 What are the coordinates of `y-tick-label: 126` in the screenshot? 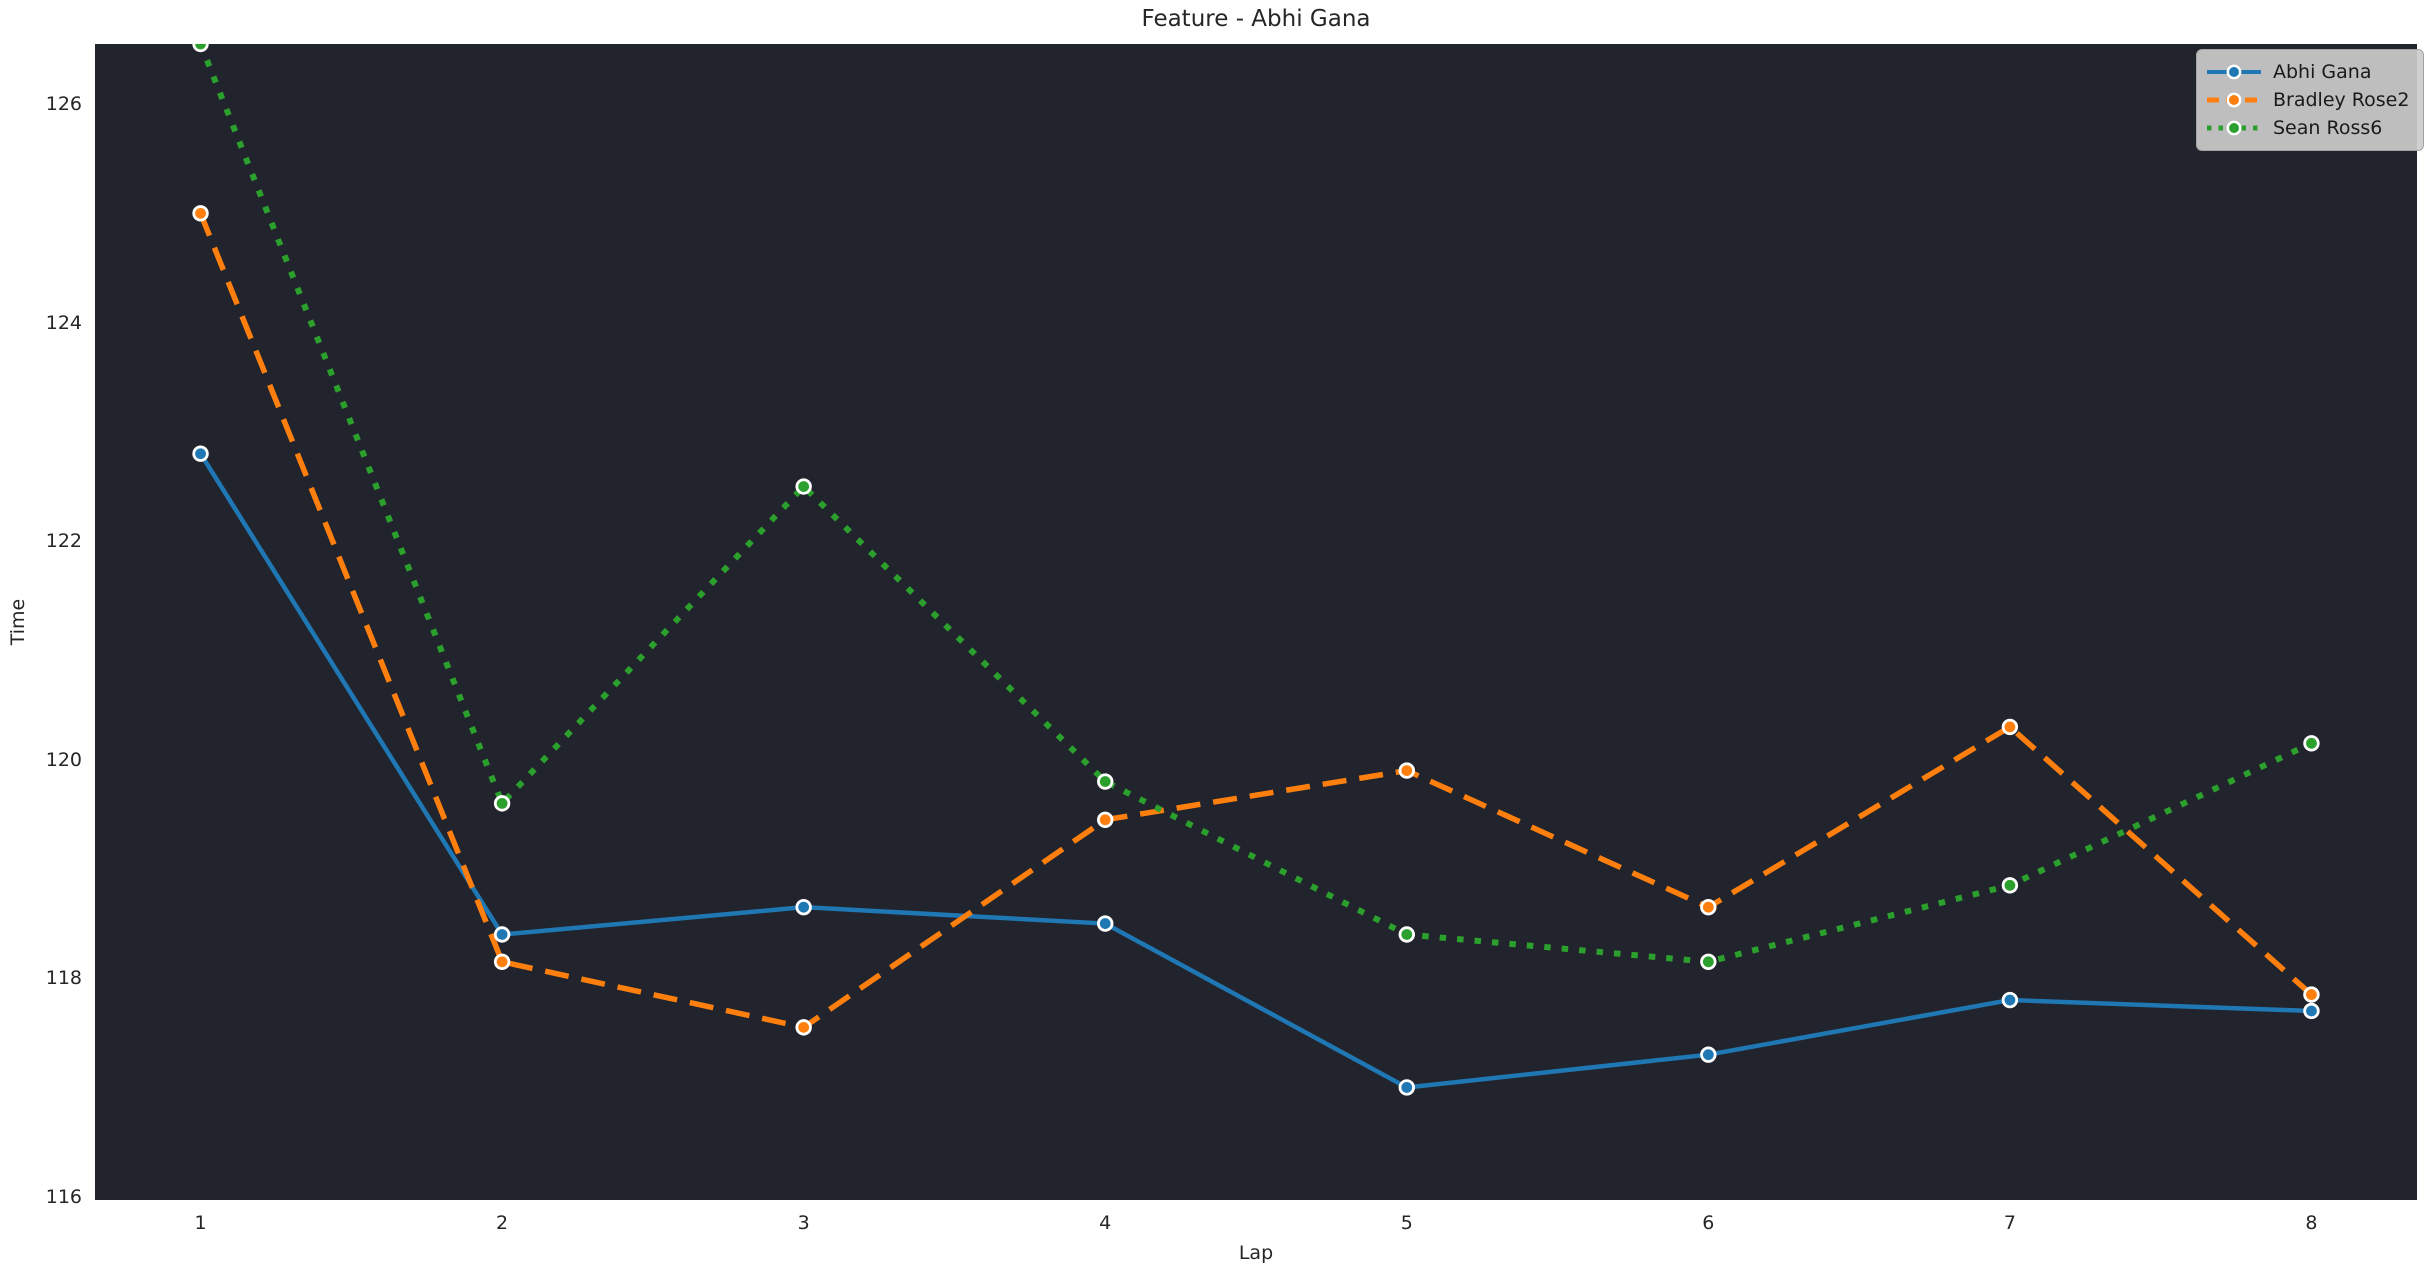 It's located at (63, 104).